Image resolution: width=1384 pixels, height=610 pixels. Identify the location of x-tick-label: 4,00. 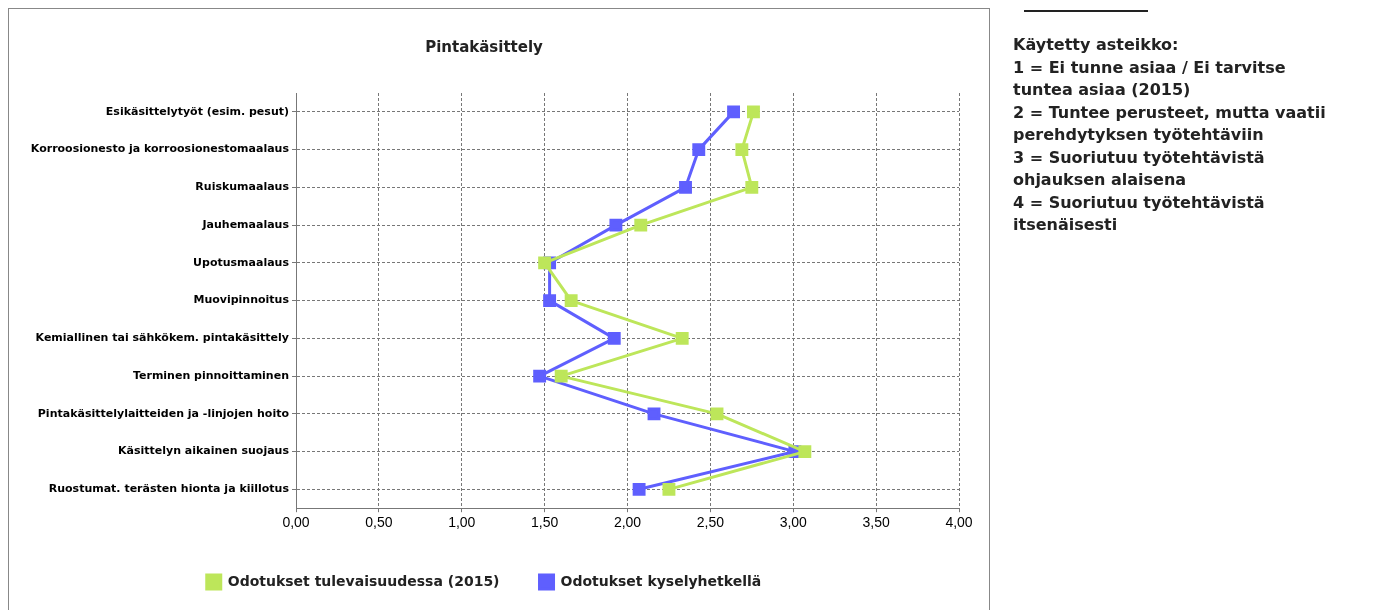
(959, 522).